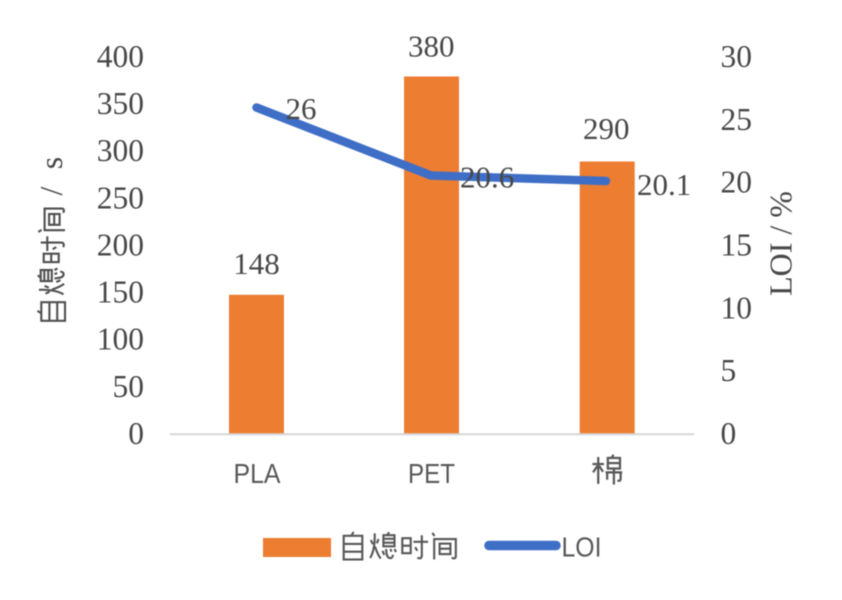 The image size is (842, 600). Describe the element at coordinates (664, 184) in the screenshot. I see `svg-text: 20.1` at that location.